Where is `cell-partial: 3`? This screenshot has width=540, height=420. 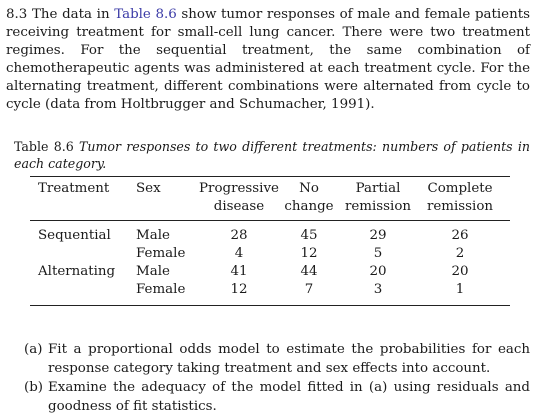 cell-partial: 3 is located at coordinates (378, 289).